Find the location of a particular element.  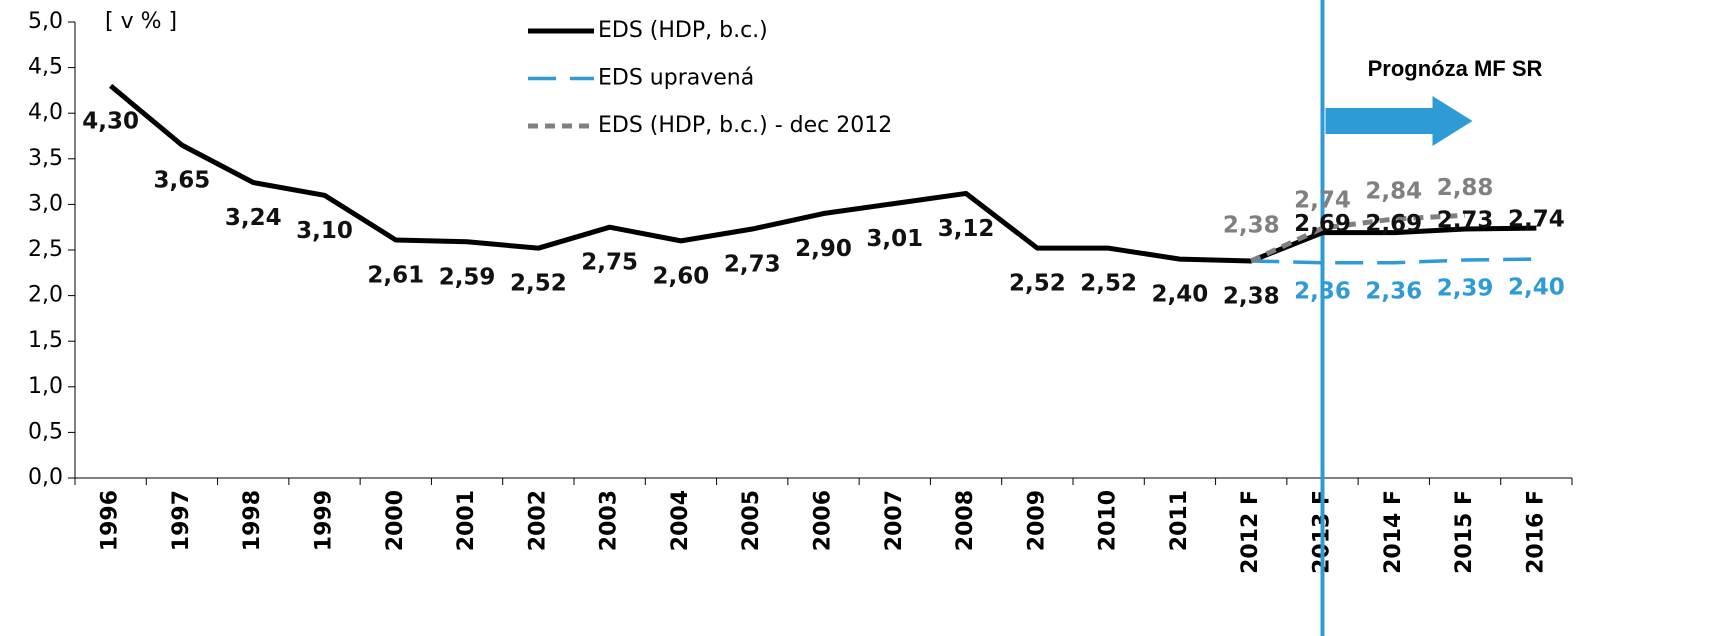

data-label: 4,30 is located at coordinates (110, 121).